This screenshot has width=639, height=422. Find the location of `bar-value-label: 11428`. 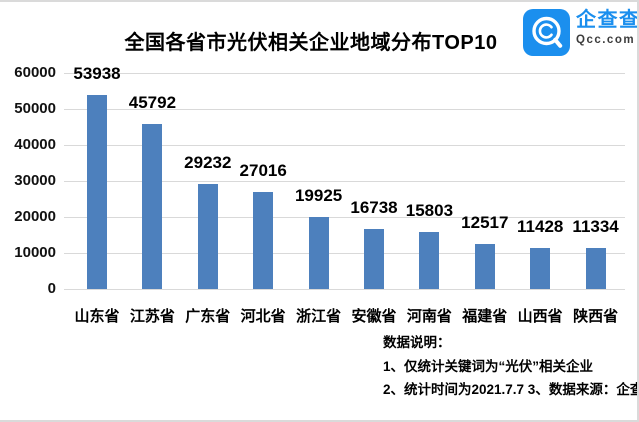

bar-value-label: 11428 is located at coordinates (540, 226).